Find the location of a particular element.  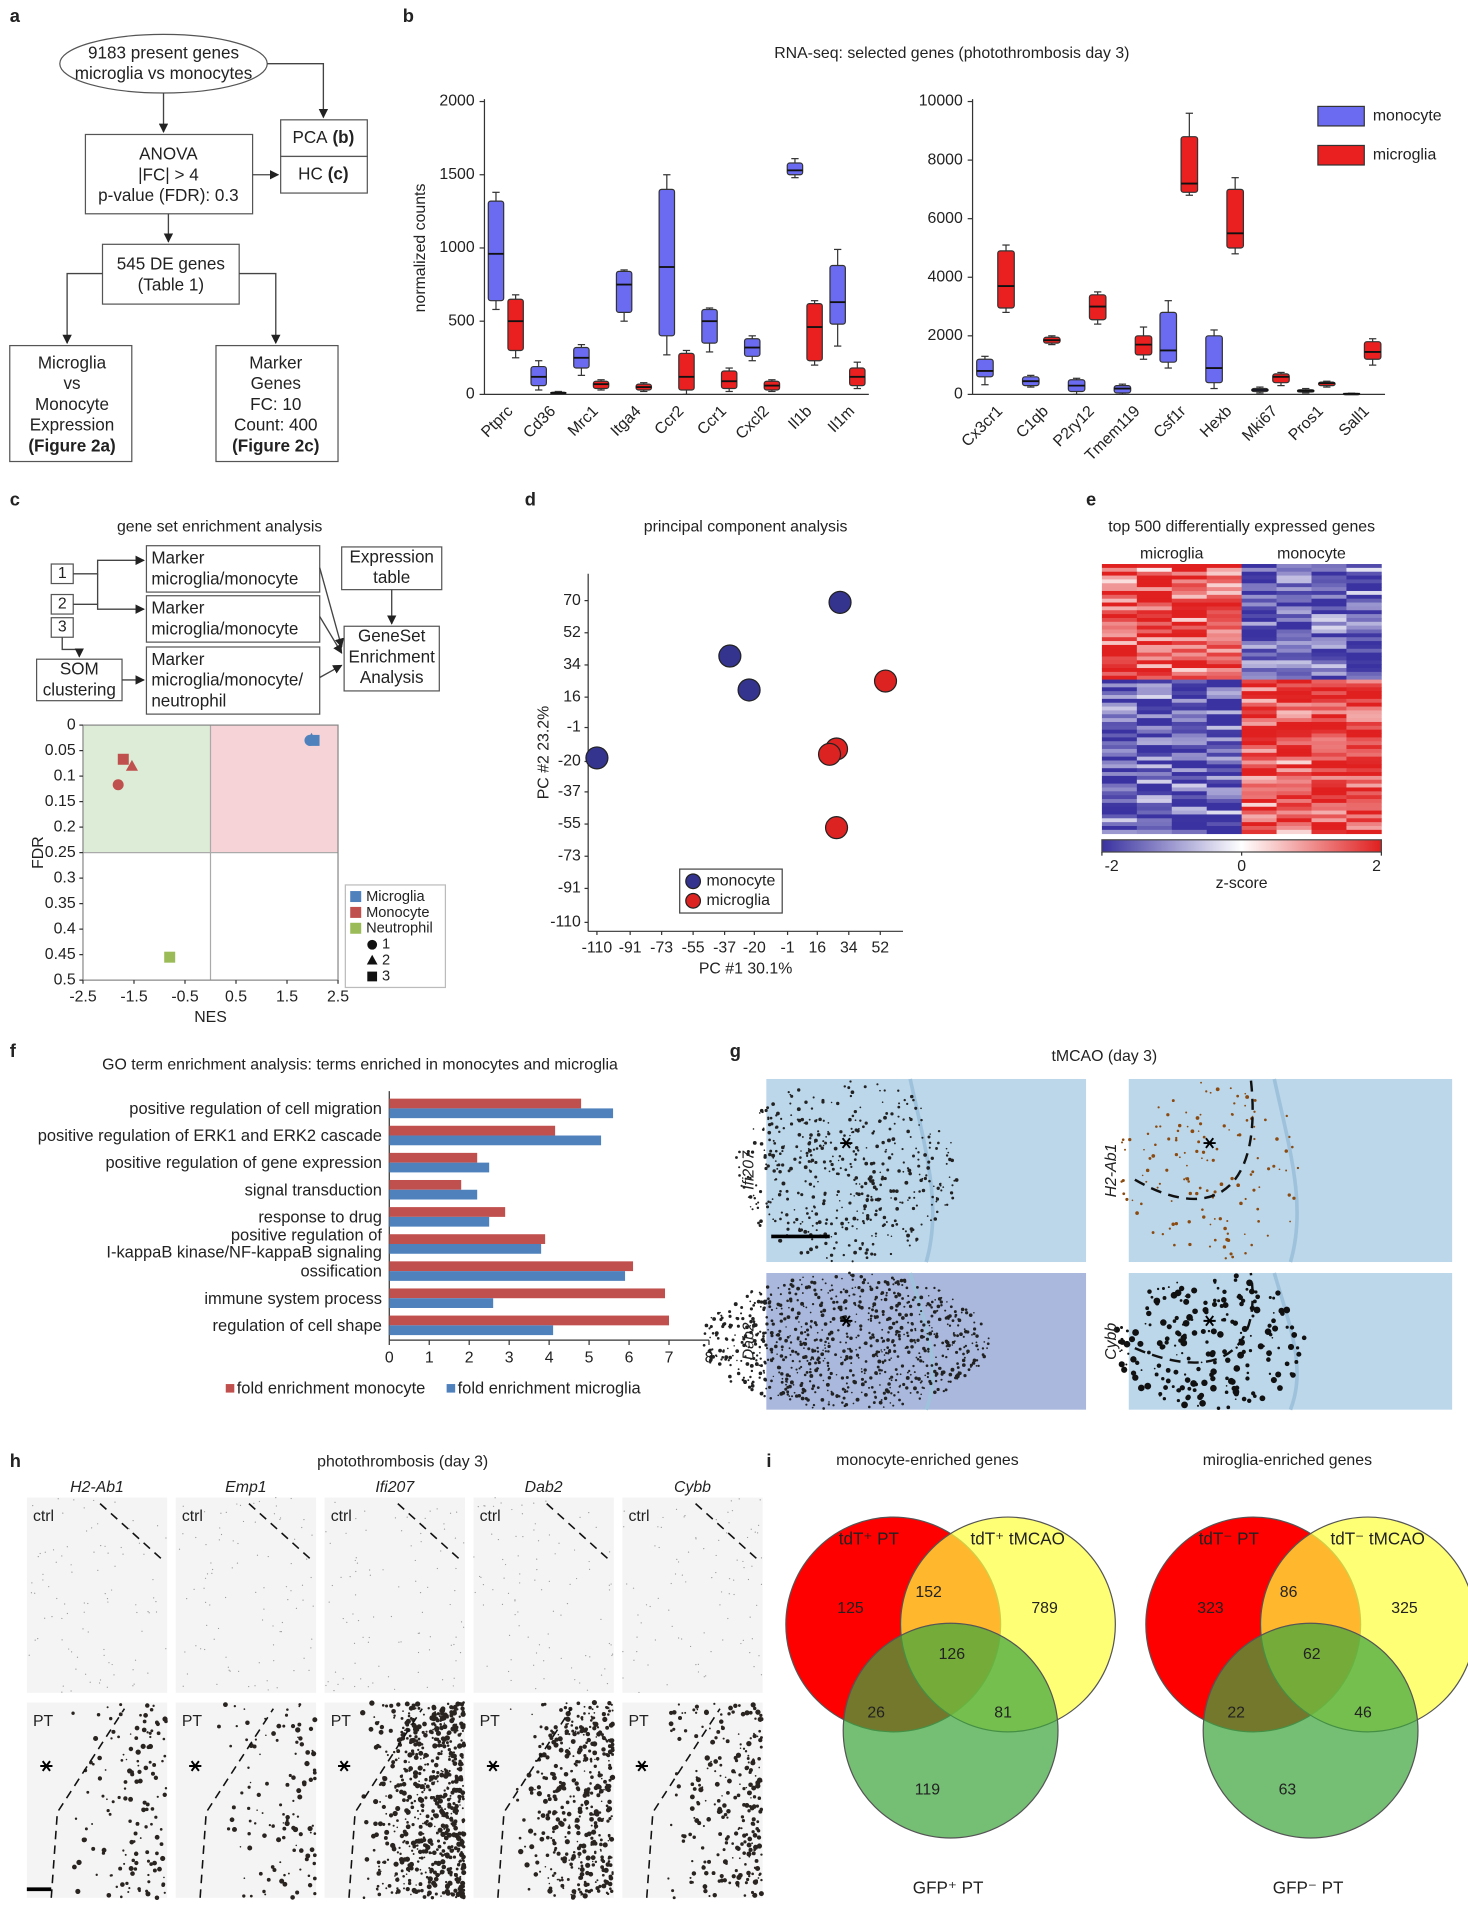

y-tick-label: 0 is located at coordinates (958, 394).